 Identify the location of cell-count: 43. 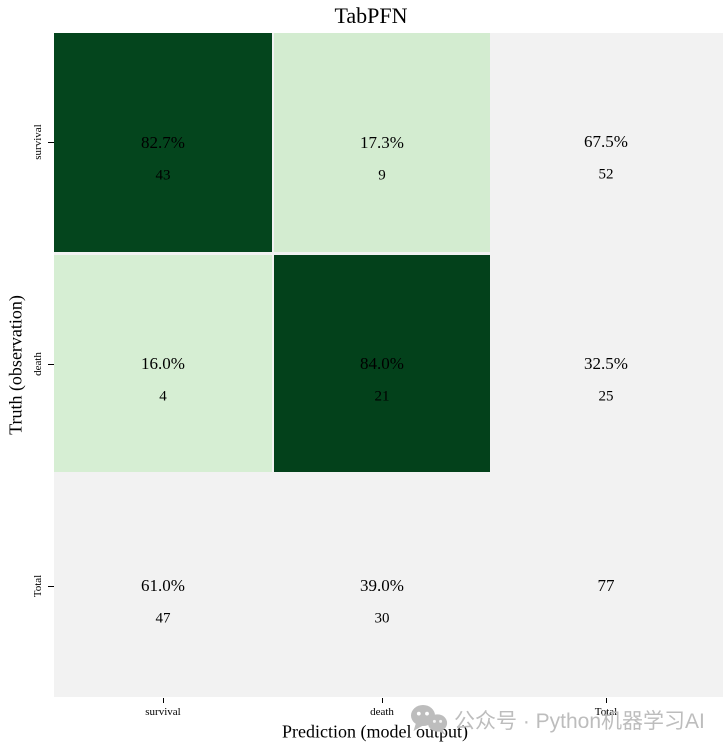
(163, 175).